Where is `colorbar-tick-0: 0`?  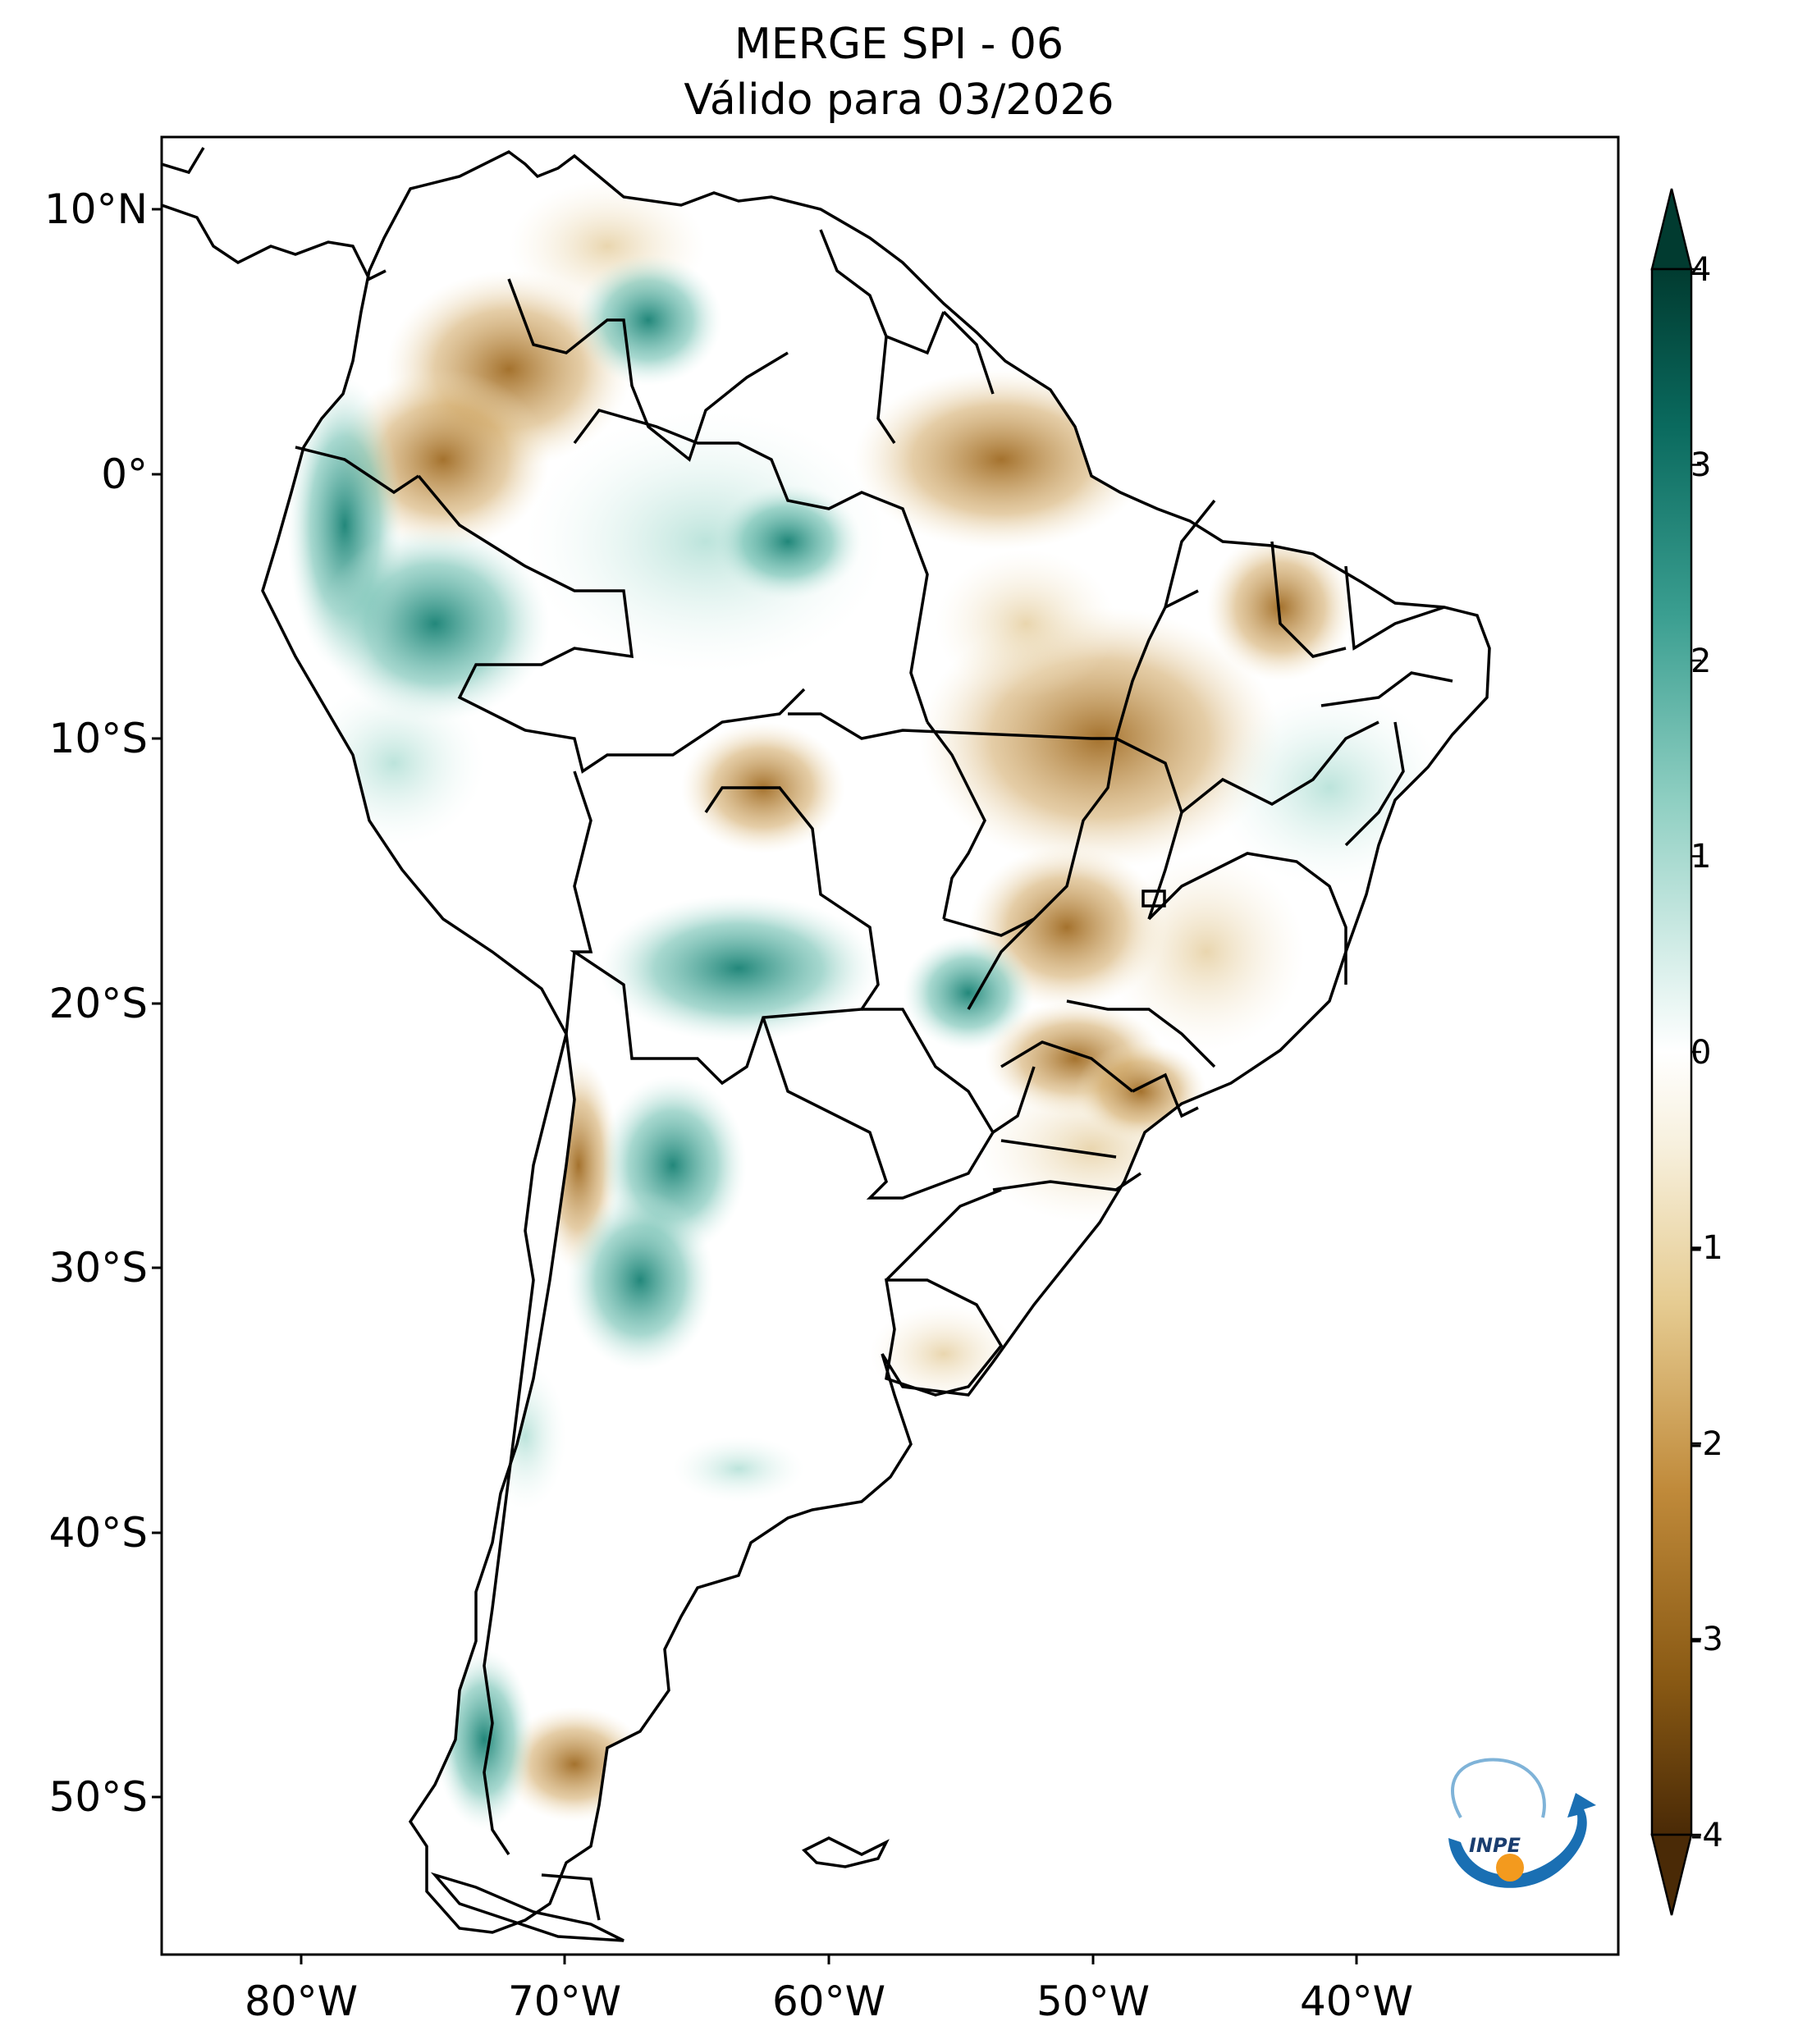 colorbar-tick-0: 0 is located at coordinates (1701, 1053).